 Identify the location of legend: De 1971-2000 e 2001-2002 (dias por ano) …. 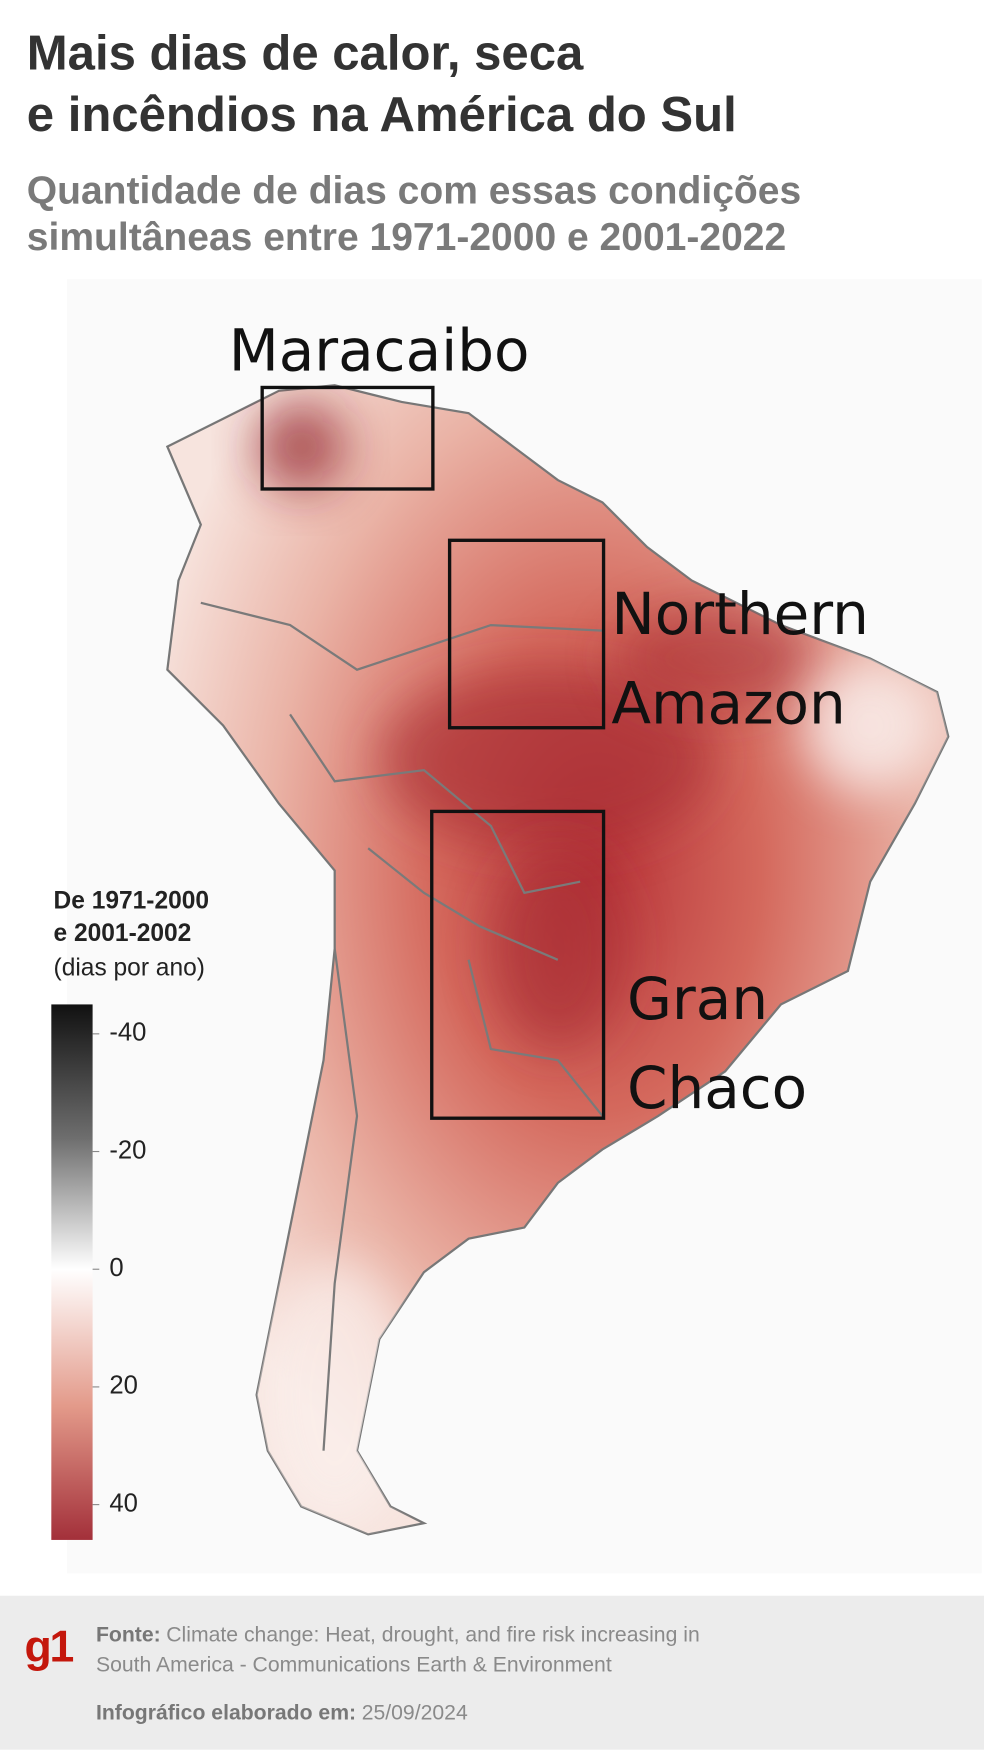
(130, 1213).